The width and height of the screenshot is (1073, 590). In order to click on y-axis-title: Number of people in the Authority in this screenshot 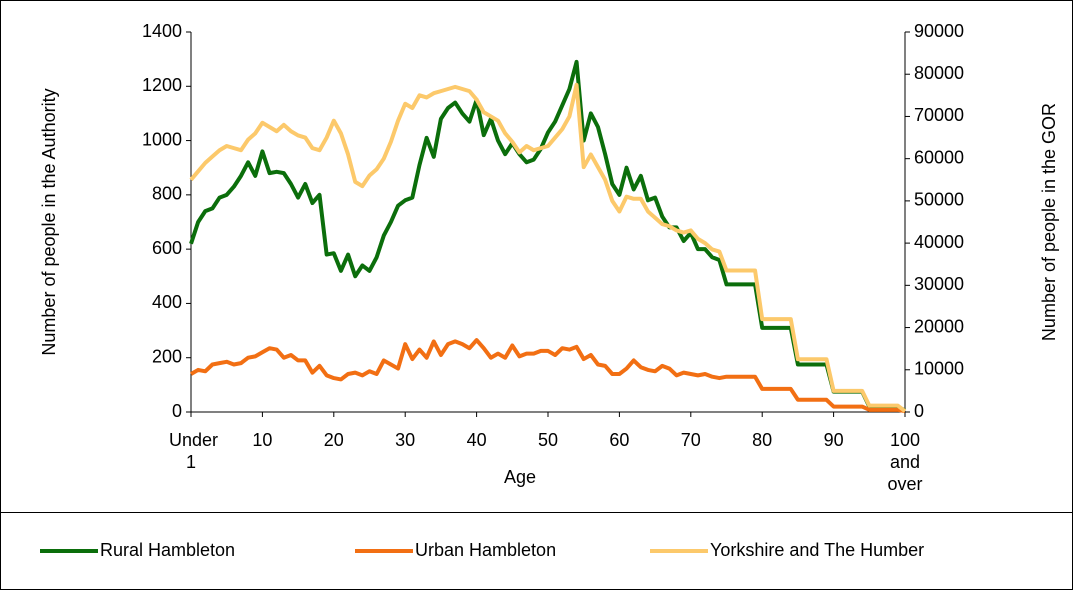, I will do `click(49, 221)`.